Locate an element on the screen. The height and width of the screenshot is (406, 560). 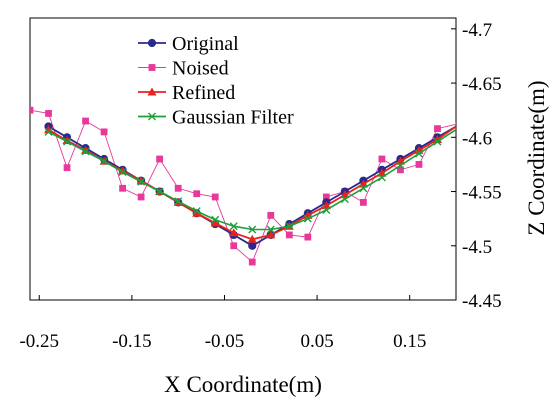
legend-item-original: Original is located at coordinates (188, 44).